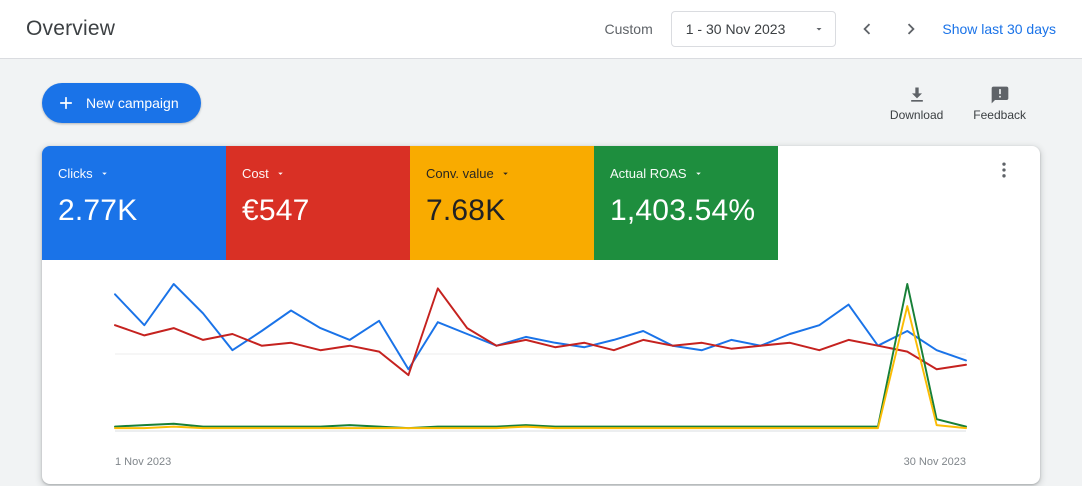 The width and height of the screenshot is (1082, 486). I want to click on download-label: Download, so click(916, 114).